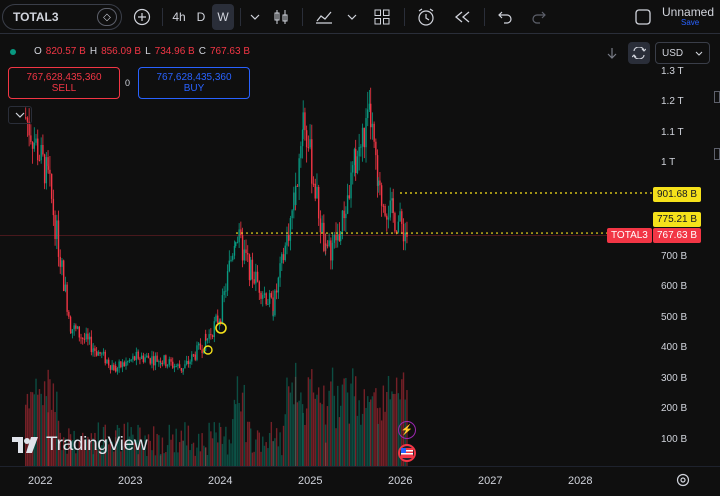 This screenshot has height=496, width=720. I want to click on level-price-tag: 901.68 B, so click(677, 194).